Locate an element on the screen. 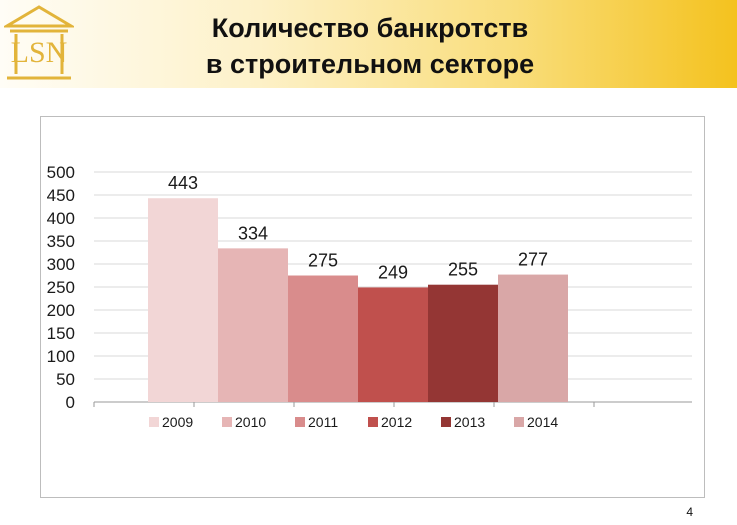 This screenshot has width=737, height=525. y-tick-label: 500 is located at coordinates (61, 172).